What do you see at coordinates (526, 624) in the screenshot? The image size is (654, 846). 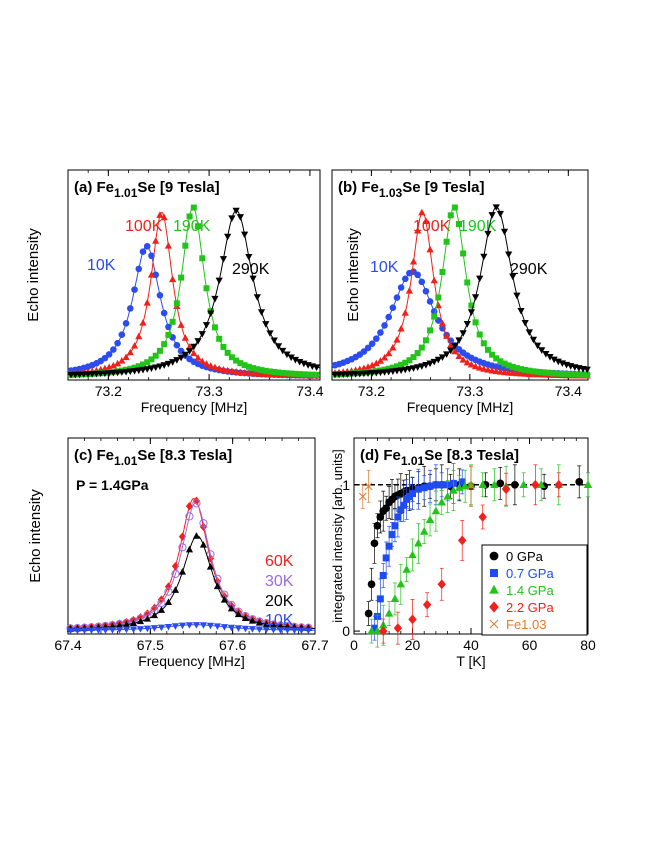 I see `legend-label: Fe1.03` at bounding box center [526, 624].